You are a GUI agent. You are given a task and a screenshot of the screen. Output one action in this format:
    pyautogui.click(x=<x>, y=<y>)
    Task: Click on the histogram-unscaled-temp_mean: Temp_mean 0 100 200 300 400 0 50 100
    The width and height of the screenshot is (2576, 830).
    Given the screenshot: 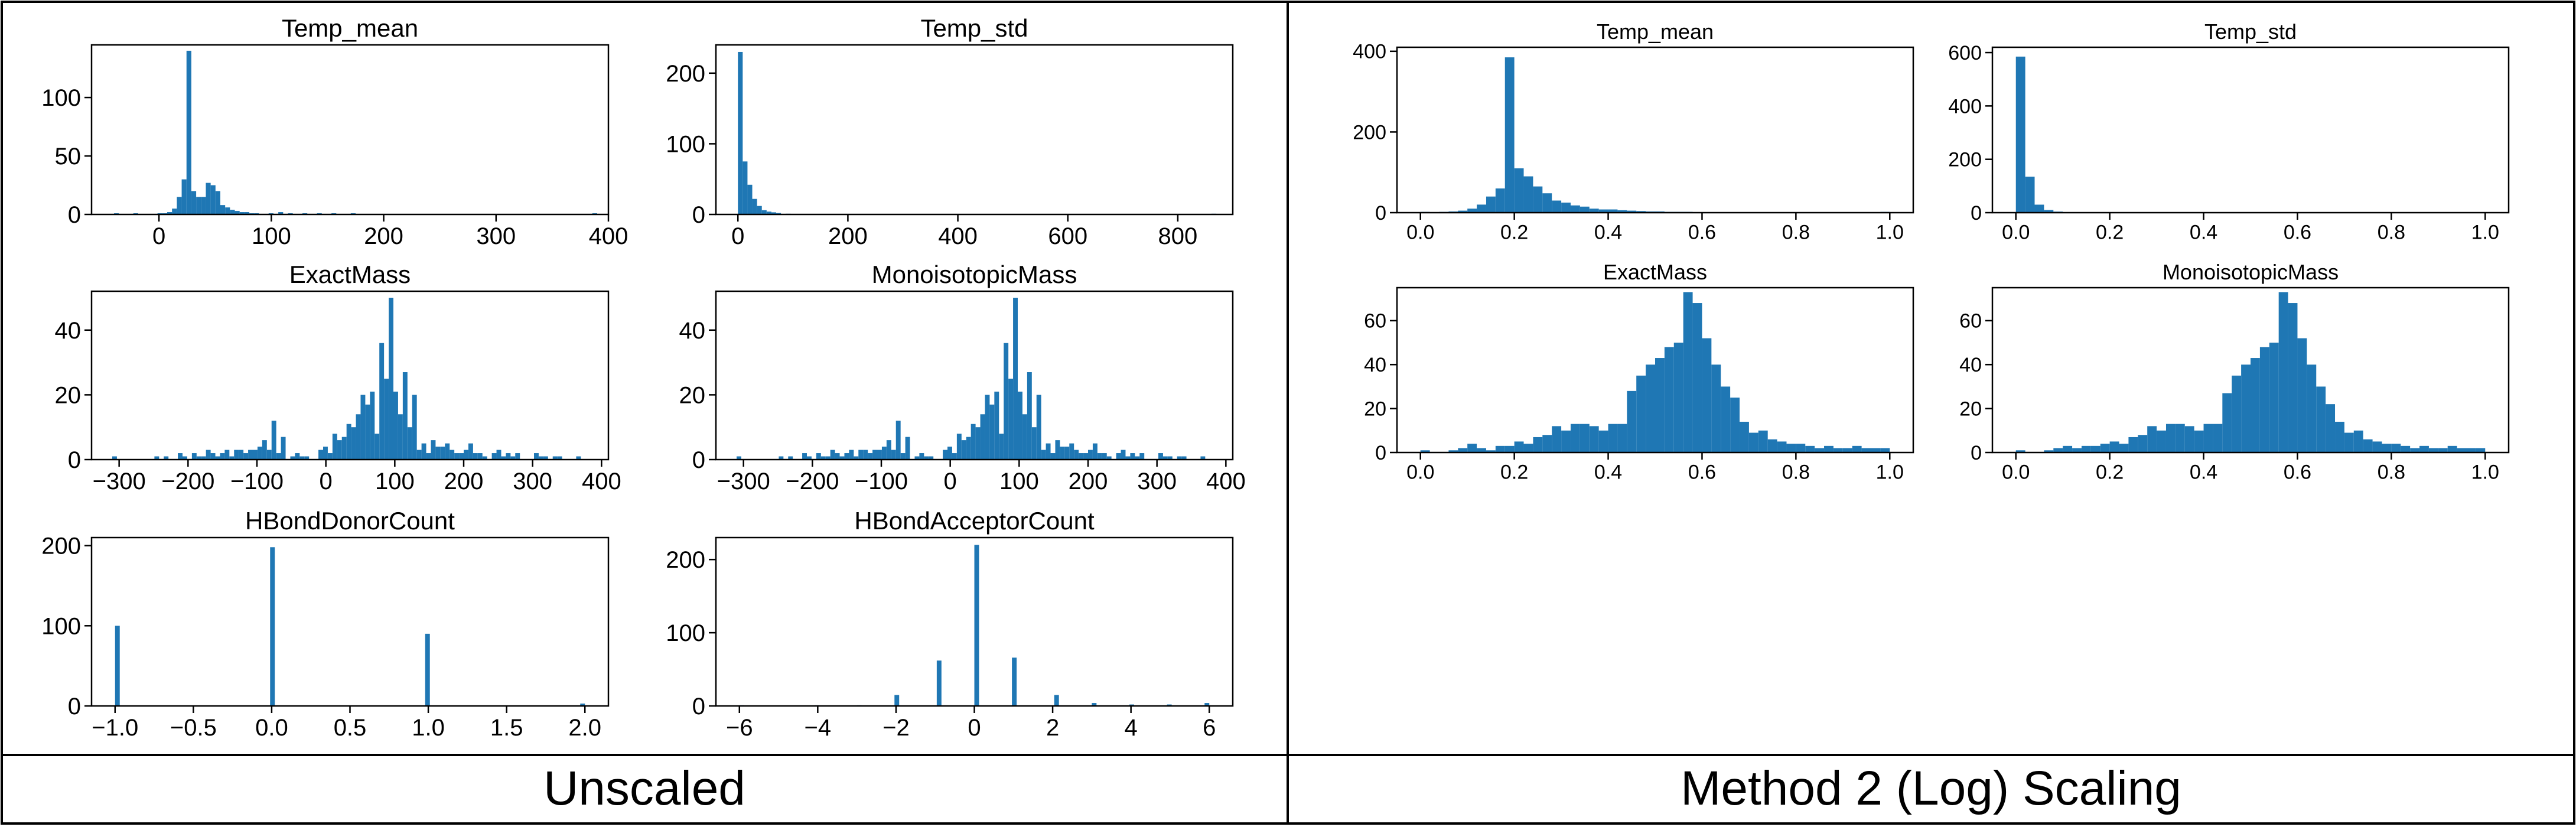 What is the action you would take?
    pyautogui.click(x=334, y=131)
    